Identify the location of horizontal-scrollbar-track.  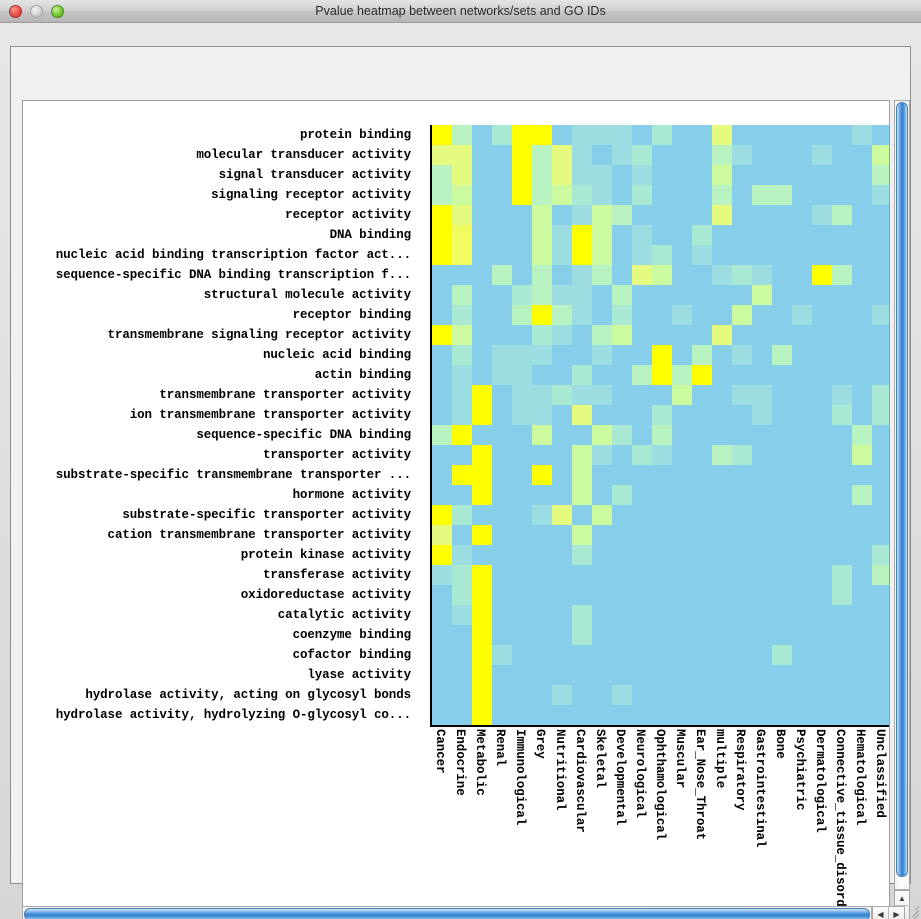
(447, 912).